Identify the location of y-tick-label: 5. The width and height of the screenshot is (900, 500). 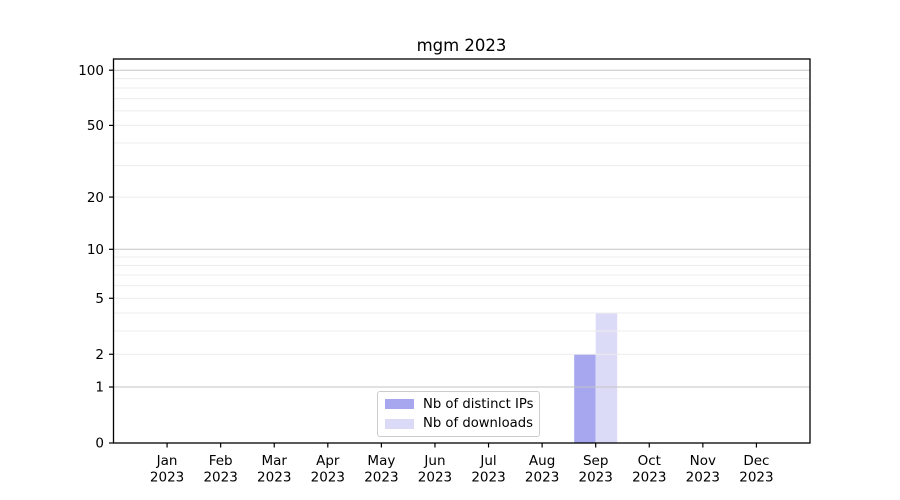
(99, 299).